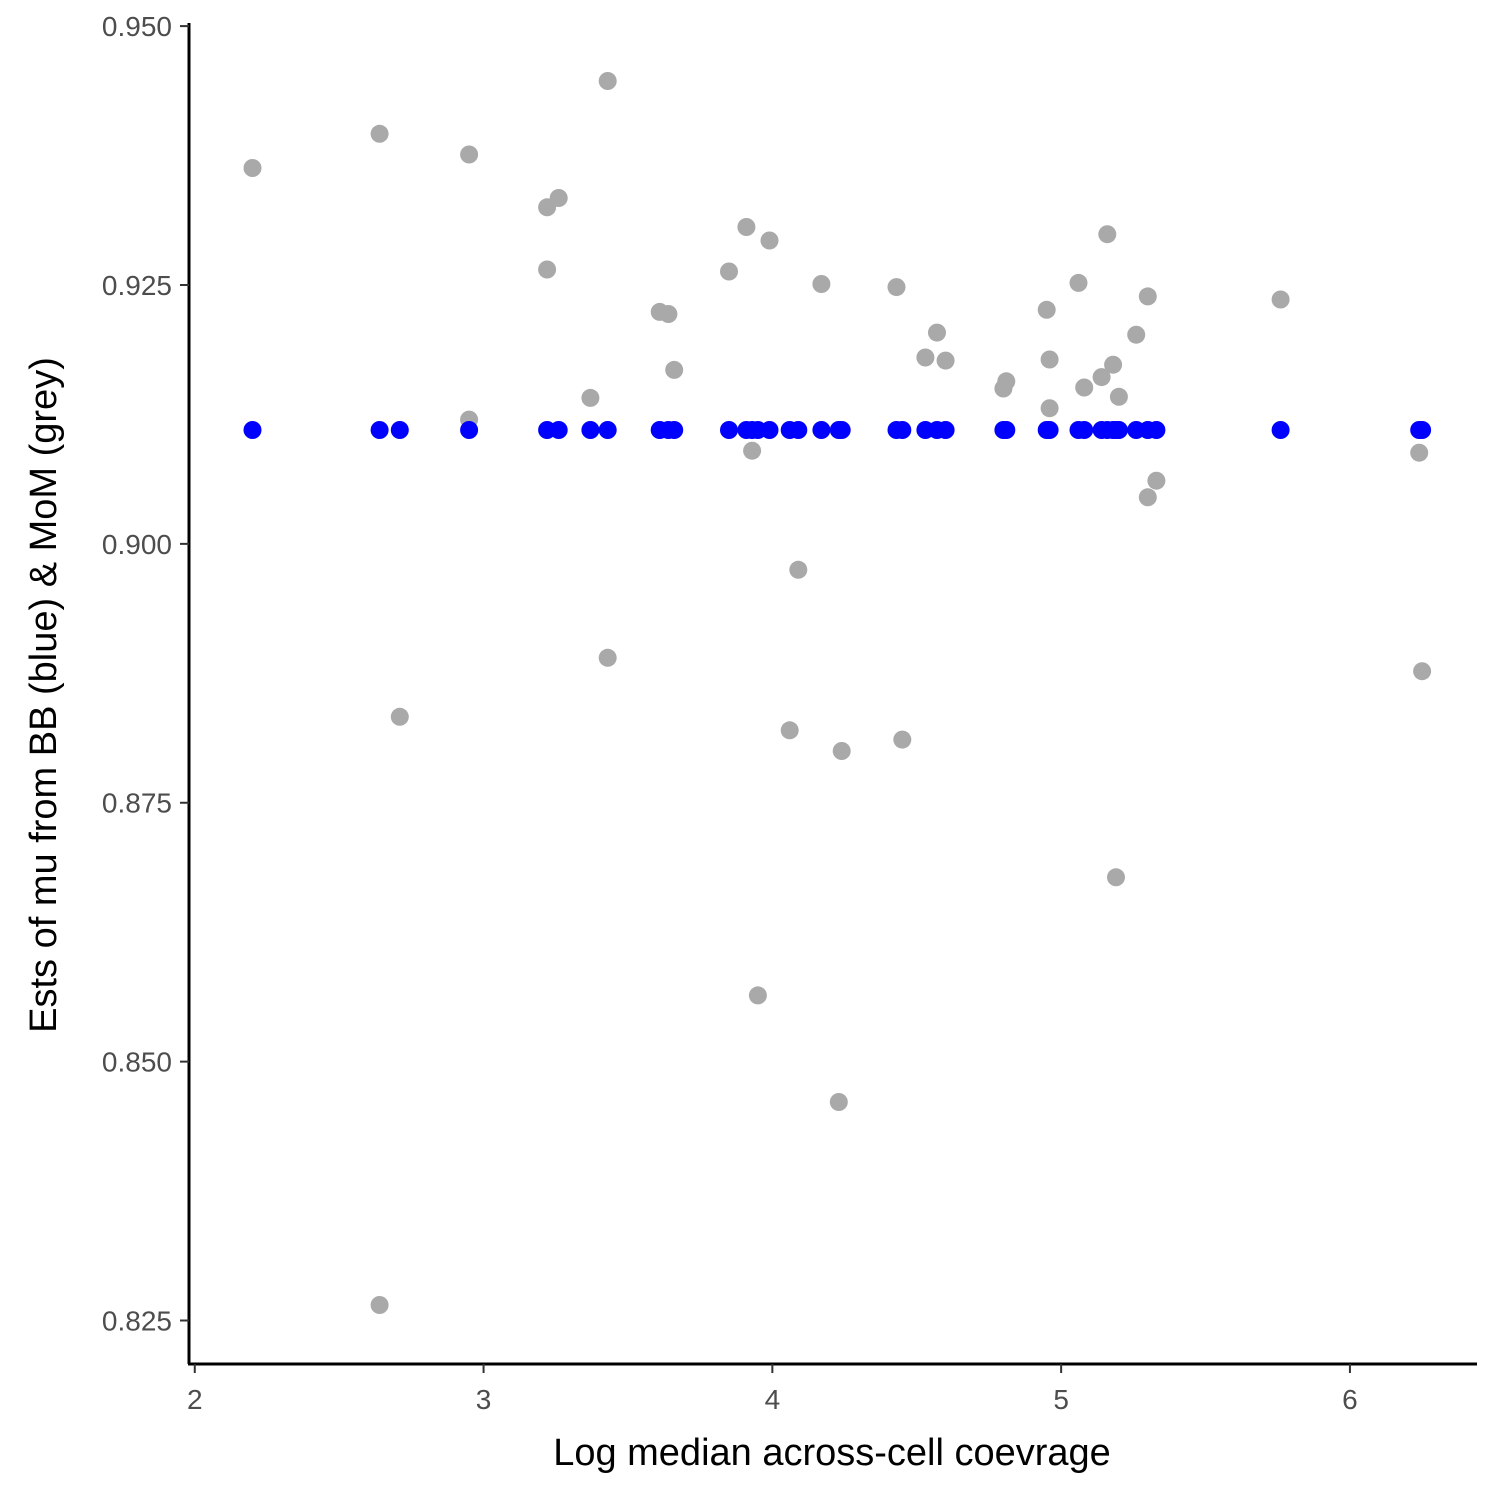 This screenshot has width=1500, height=1500. Describe the element at coordinates (137, 544) in the screenshot. I see `y-tick-label: 0.900` at that location.